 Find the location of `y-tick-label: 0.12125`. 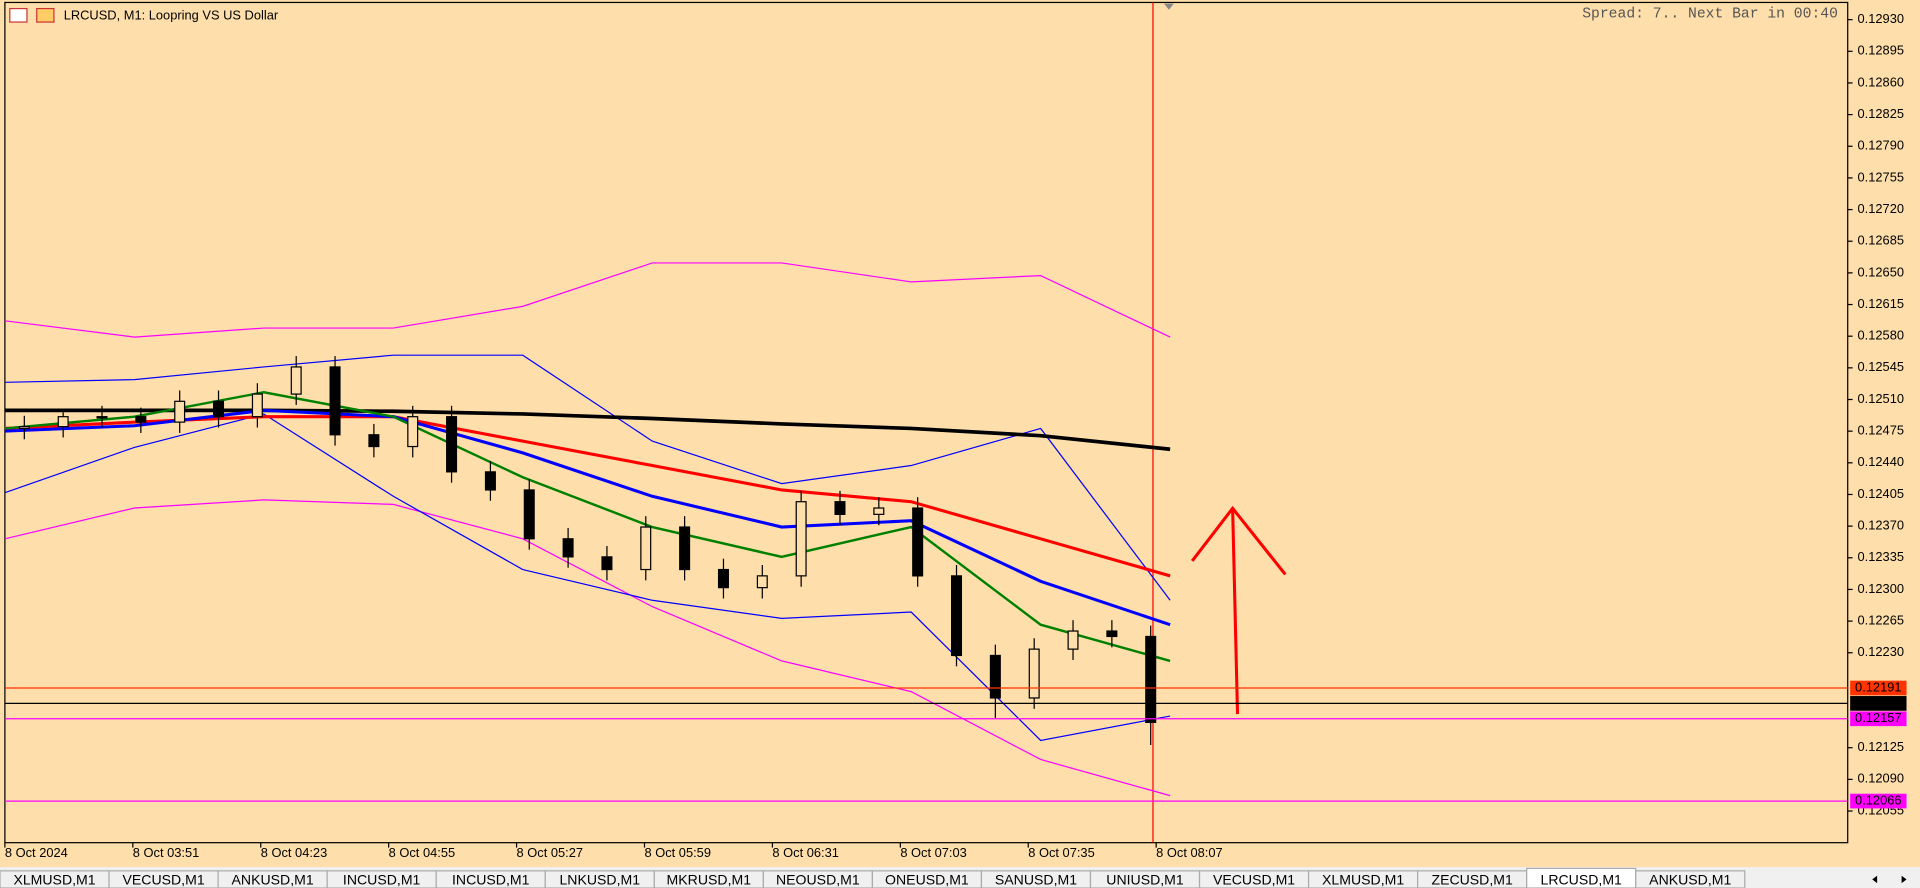

y-tick-label: 0.12125 is located at coordinates (1881, 746).